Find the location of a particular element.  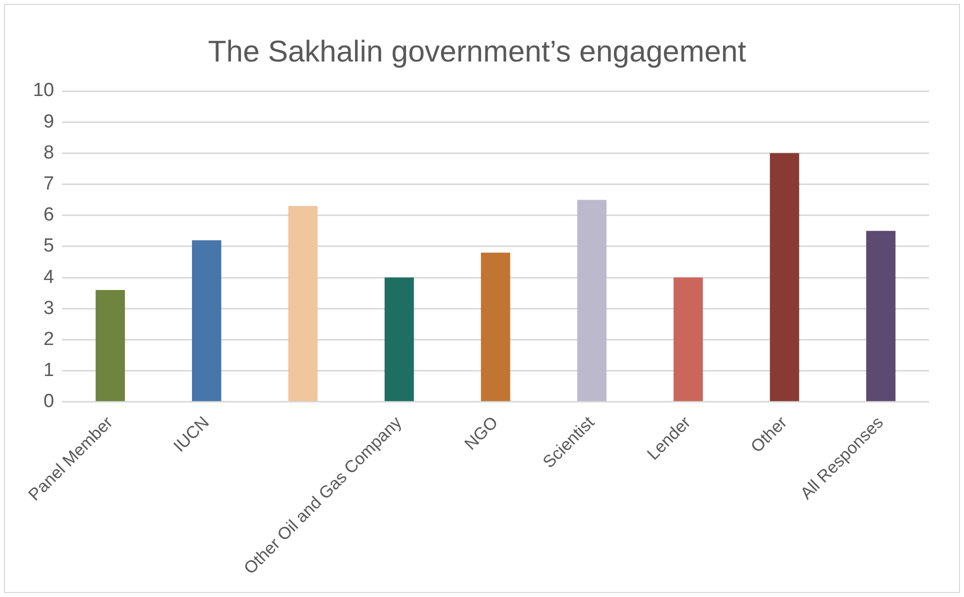

y-tick-label: 6 is located at coordinates (49, 215).